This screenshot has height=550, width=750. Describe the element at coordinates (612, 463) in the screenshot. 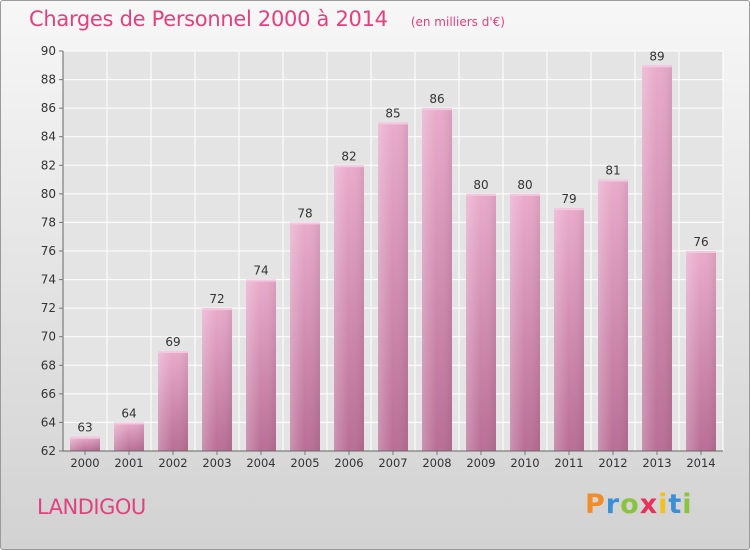

I see `x-tick-label: 2012` at that location.